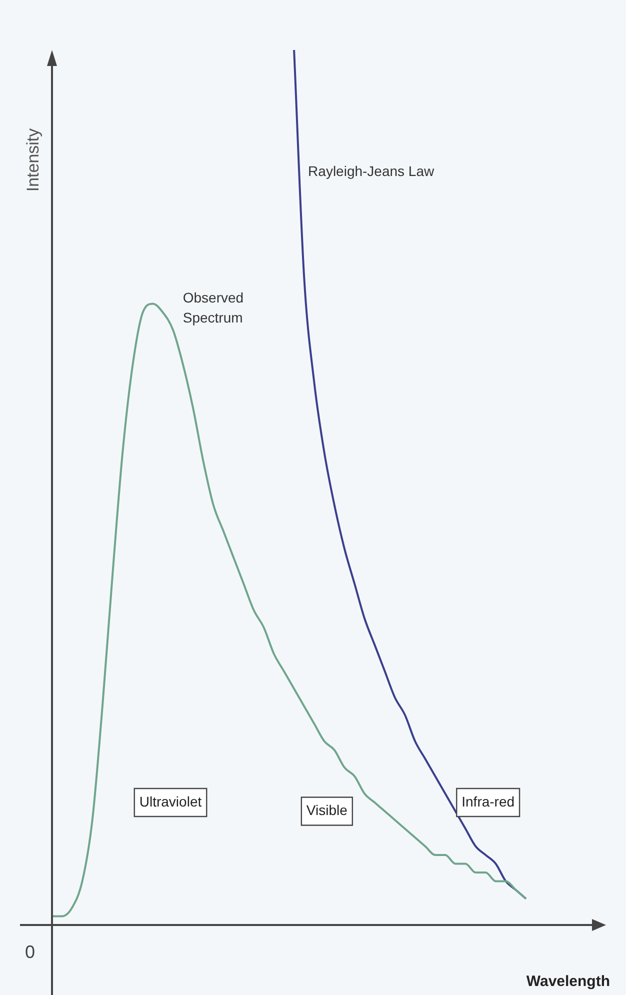  Describe the element at coordinates (30, 952) in the screenshot. I see `text: 0` at that location.